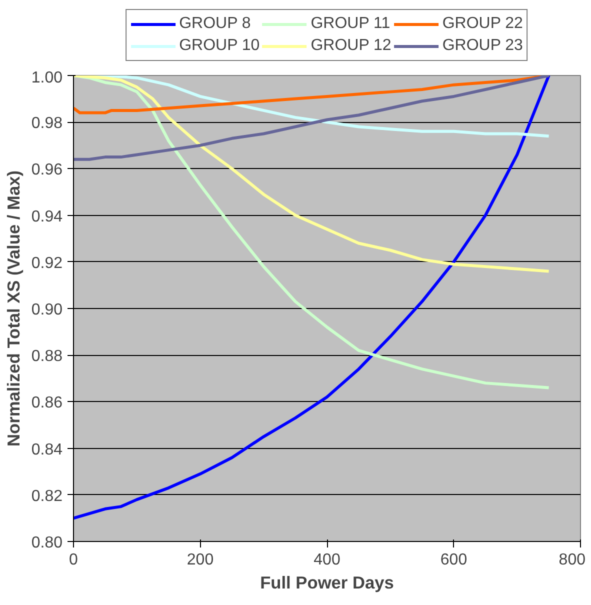 The width and height of the screenshot is (591, 605). Describe the element at coordinates (47, 170) in the screenshot. I see `y-tick-label: 0.96` at that location.